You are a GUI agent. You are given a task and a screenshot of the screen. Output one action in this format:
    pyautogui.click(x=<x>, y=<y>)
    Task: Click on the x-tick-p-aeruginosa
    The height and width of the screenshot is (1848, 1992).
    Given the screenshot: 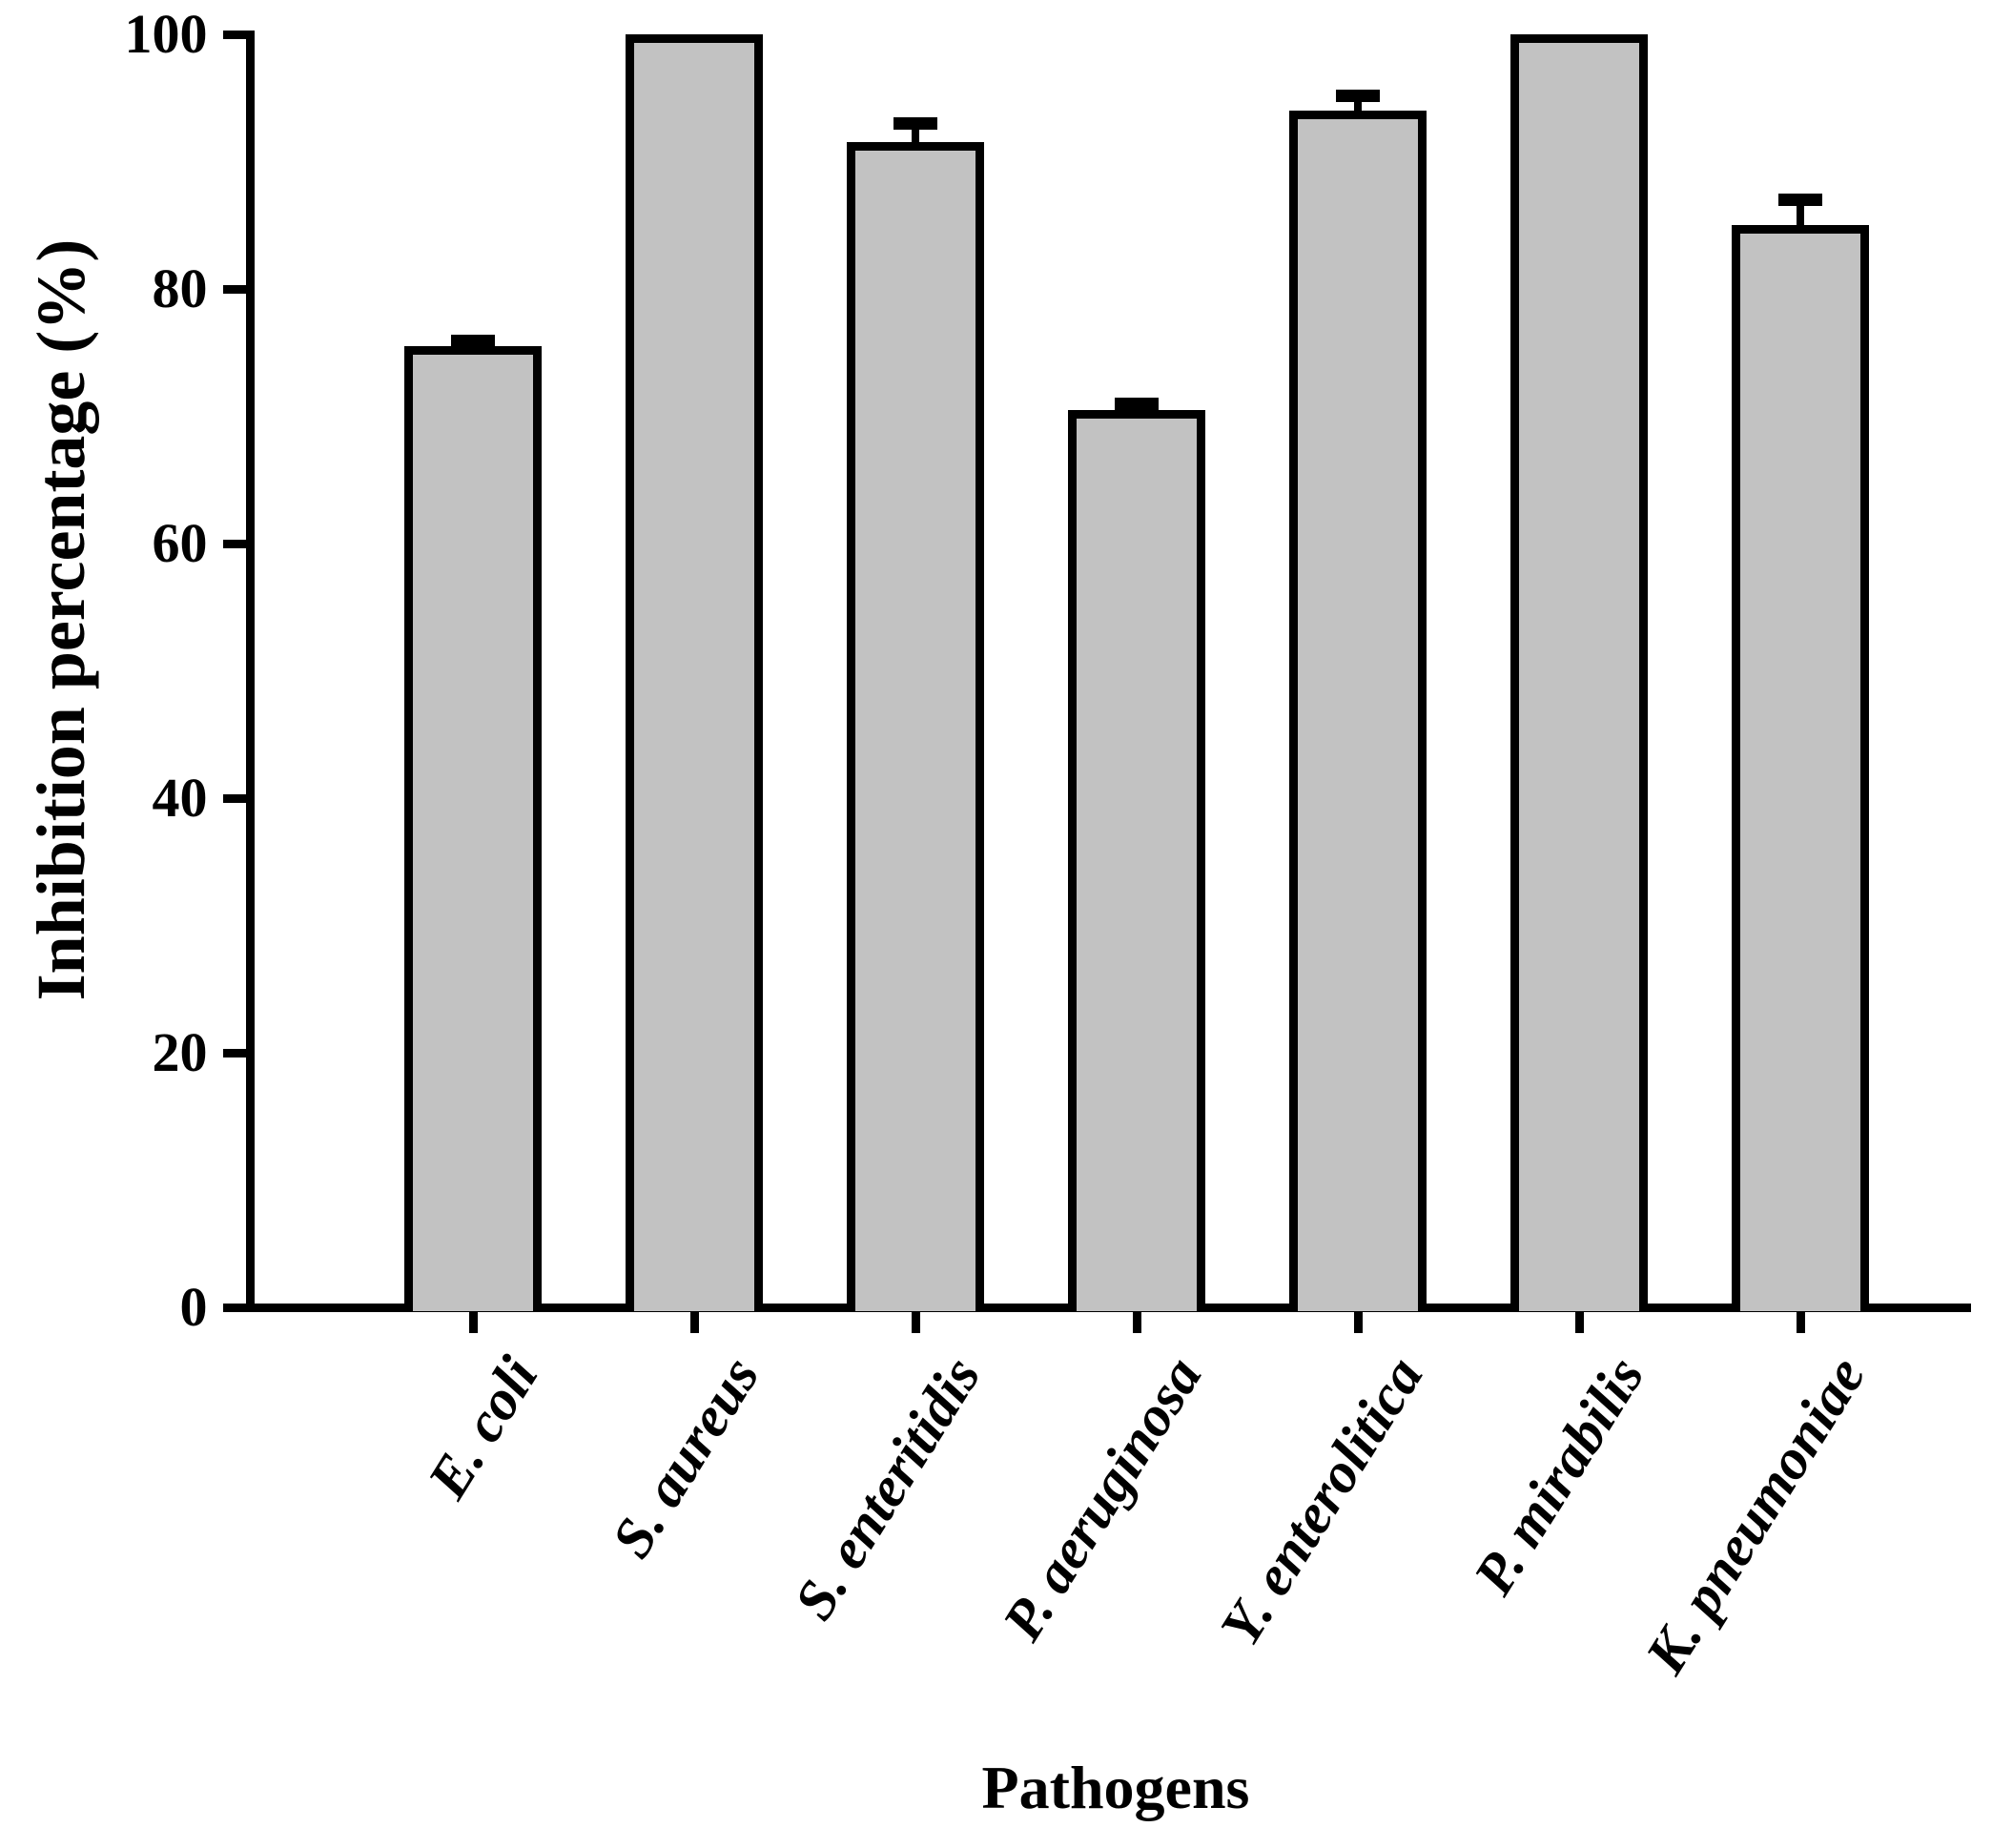 What is the action you would take?
    pyautogui.click(x=1136, y=1322)
    